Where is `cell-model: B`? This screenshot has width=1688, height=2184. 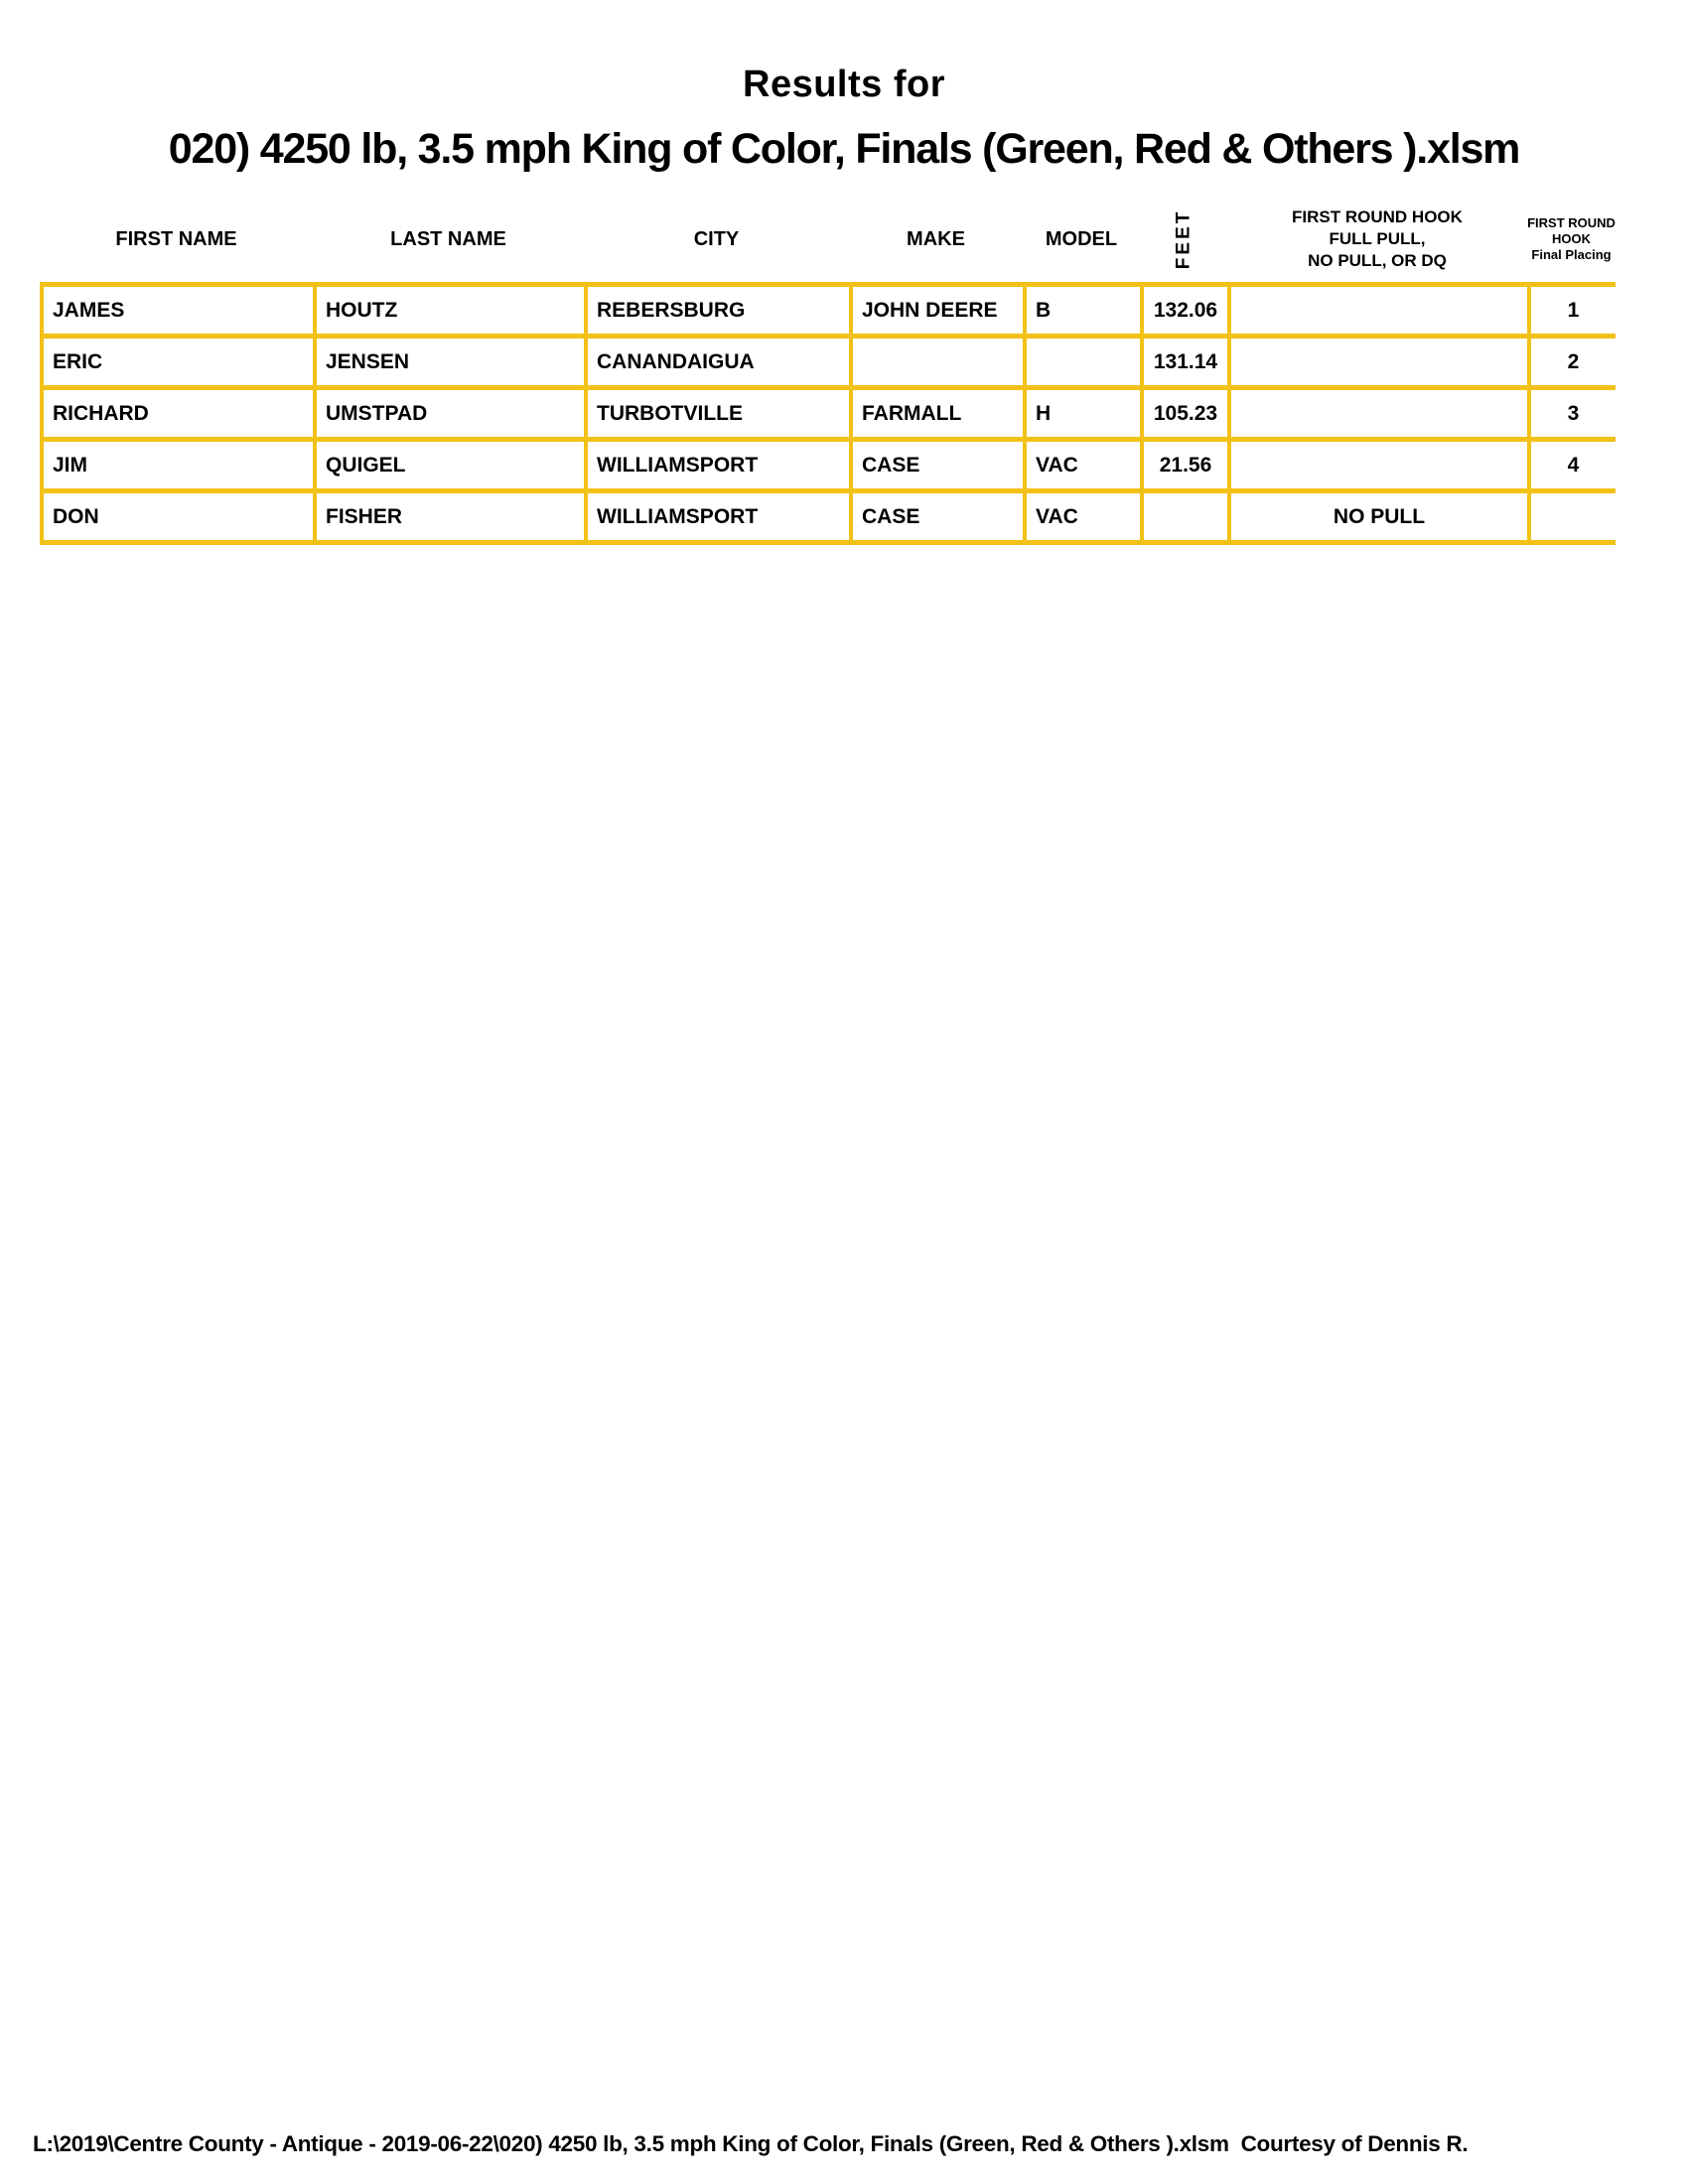 cell-model: B is located at coordinates (1081, 308).